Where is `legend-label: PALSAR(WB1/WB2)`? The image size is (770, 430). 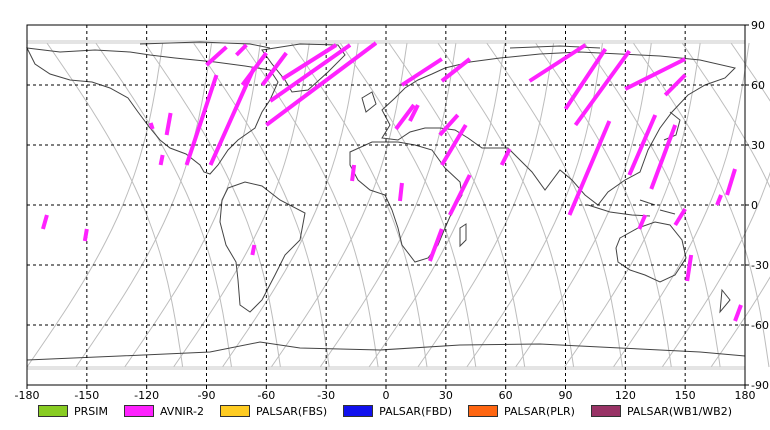 legend-label: PALSAR(WB1/WB2) is located at coordinates (679, 411).